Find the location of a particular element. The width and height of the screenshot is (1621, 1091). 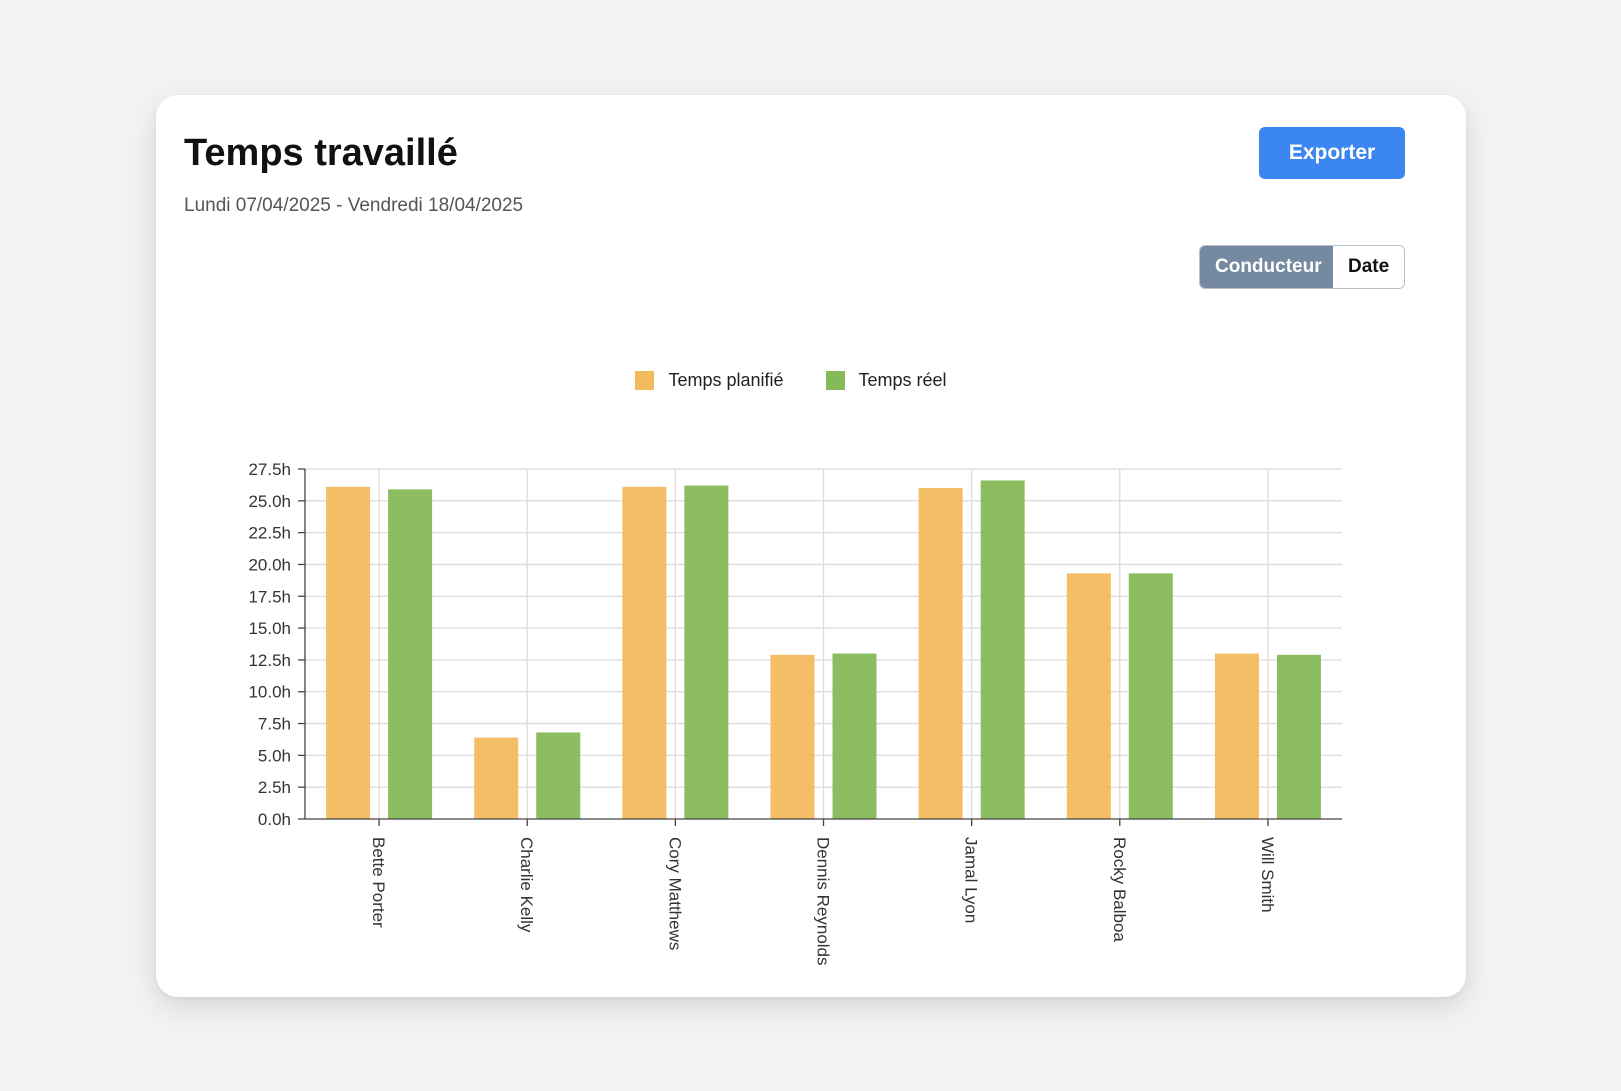

x-tick-label: Rocky Balboa is located at coordinates (1119, 889).